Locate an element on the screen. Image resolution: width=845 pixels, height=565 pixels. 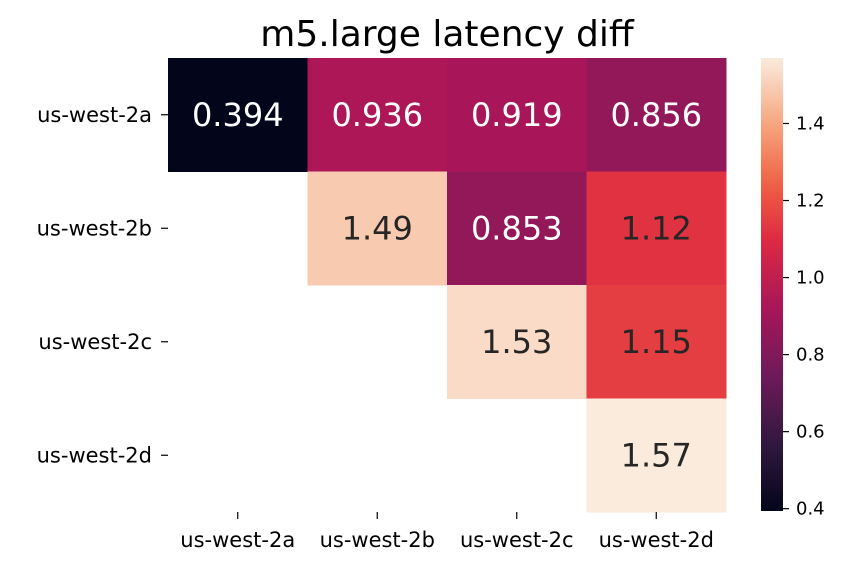
cell-value-label: 1.49 is located at coordinates (377, 228).